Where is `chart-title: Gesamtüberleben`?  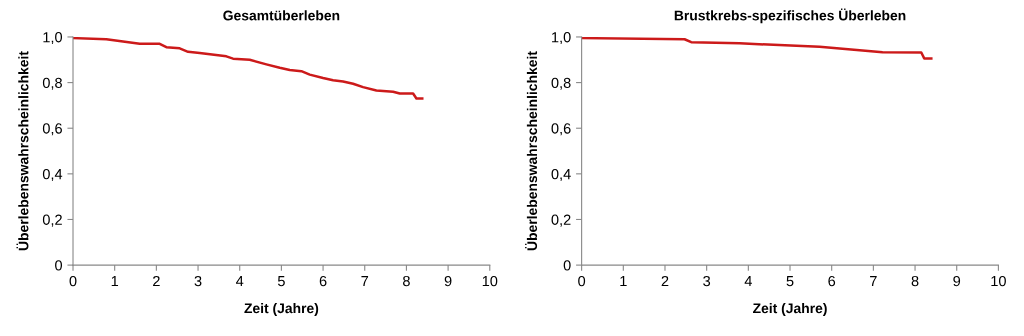
chart-title: Gesamtüberleben is located at coordinates (281, 15).